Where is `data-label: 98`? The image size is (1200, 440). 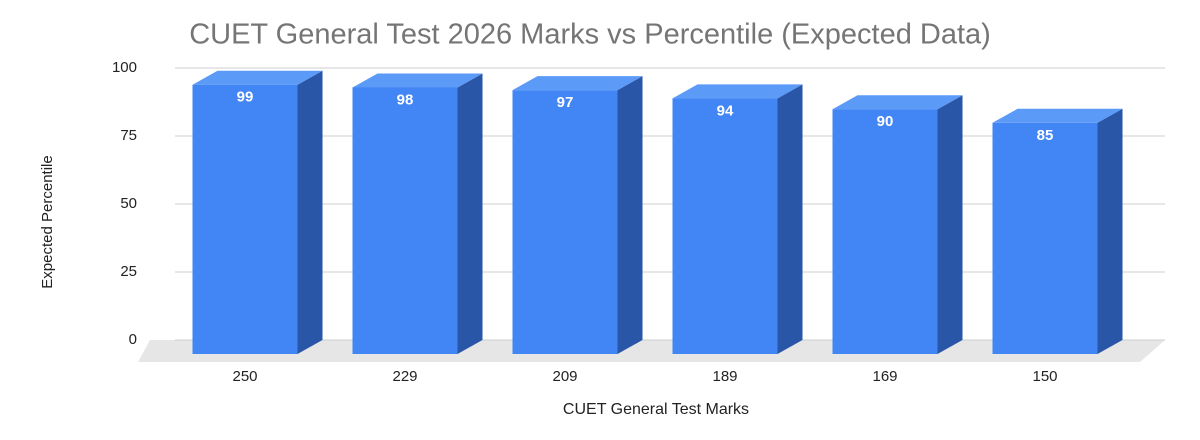
data-label: 98 is located at coordinates (405, 99).